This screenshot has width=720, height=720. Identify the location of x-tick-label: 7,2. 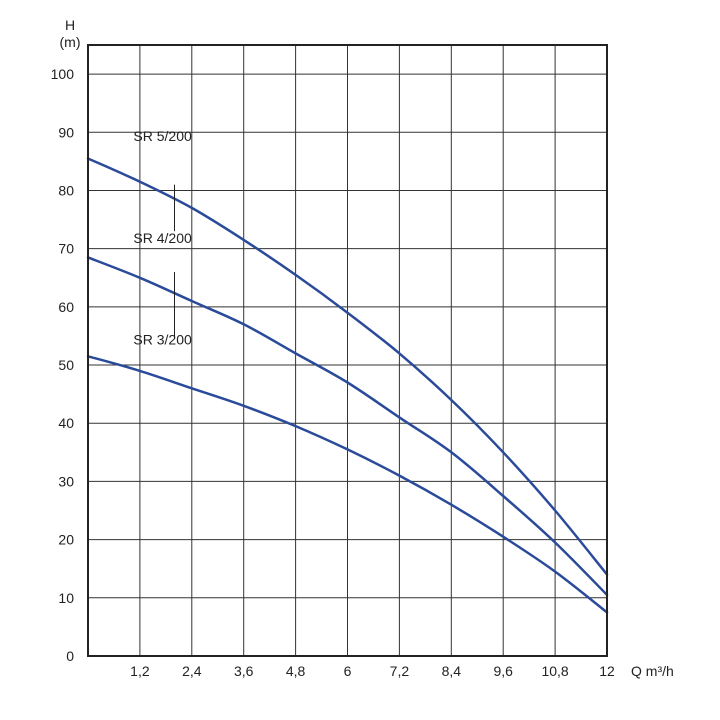
(400, 671).